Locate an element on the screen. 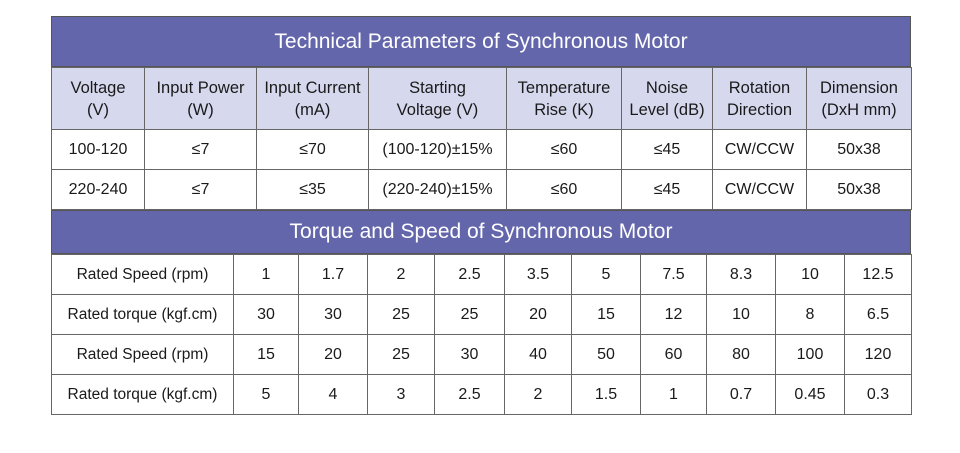 The height and width of the screenshot is (453, 960). header-noise-level: Noise Level (dB) is located at coordinates (667, 98).